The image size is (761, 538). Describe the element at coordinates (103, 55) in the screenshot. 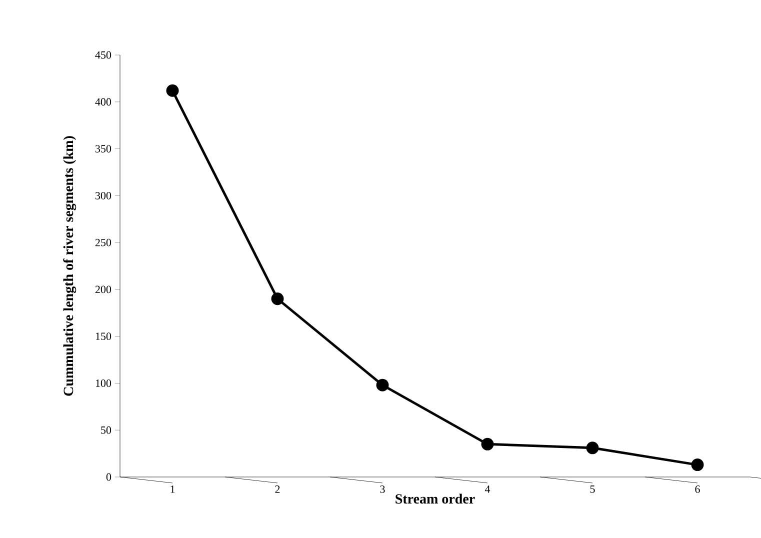

I see `y-tick-label: 450` at that location.